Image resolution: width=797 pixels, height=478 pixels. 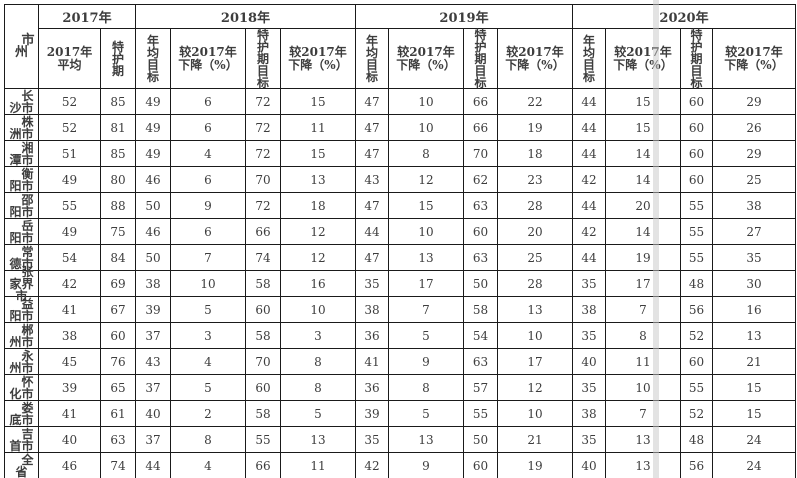 I want to click on value-cell: 63, so click(x=480, y=361).